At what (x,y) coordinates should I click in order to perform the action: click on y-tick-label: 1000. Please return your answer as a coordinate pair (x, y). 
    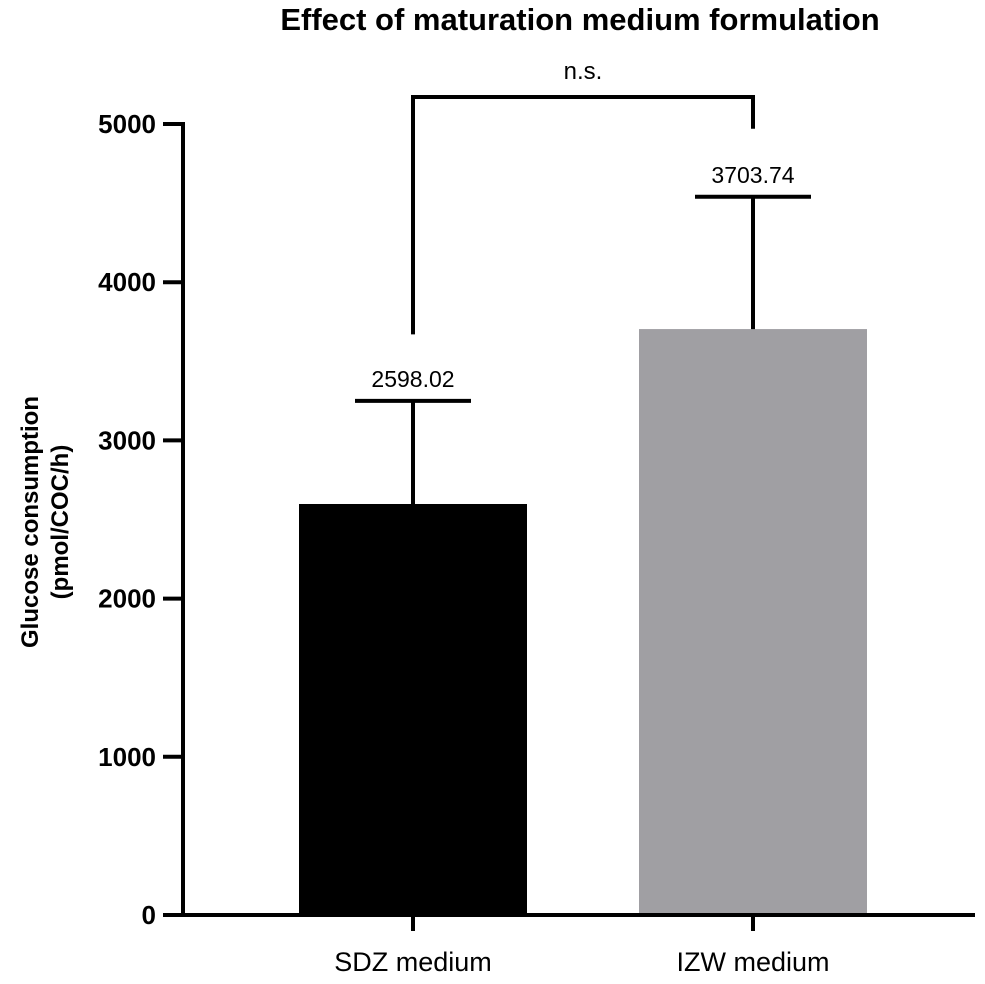
    Looking at the image, I should click on (127, 757).